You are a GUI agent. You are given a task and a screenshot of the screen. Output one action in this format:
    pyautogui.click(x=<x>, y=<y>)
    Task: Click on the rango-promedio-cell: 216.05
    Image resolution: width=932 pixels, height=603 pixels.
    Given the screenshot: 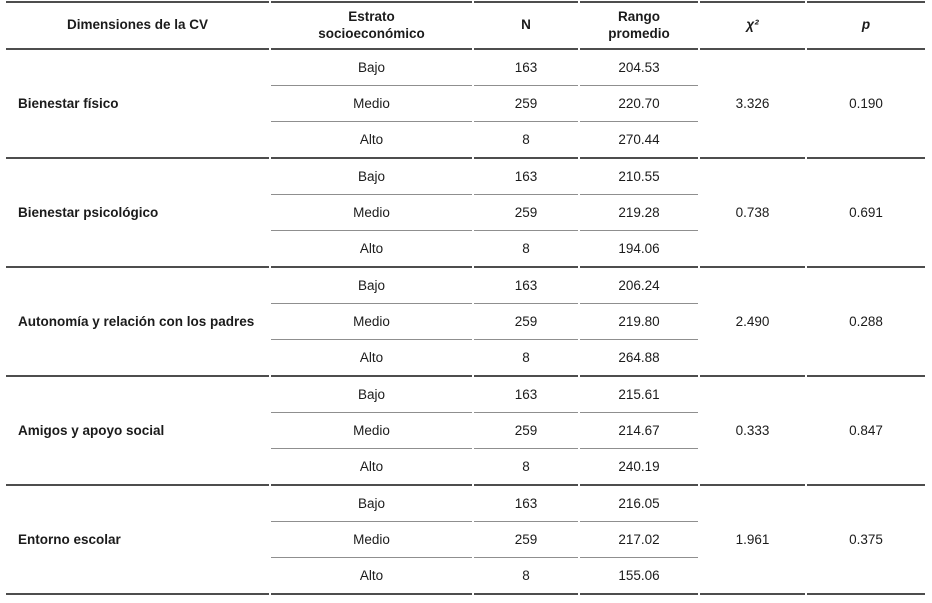 What is the action you would take?
    pyautogui.click(x=639, y=504)
    